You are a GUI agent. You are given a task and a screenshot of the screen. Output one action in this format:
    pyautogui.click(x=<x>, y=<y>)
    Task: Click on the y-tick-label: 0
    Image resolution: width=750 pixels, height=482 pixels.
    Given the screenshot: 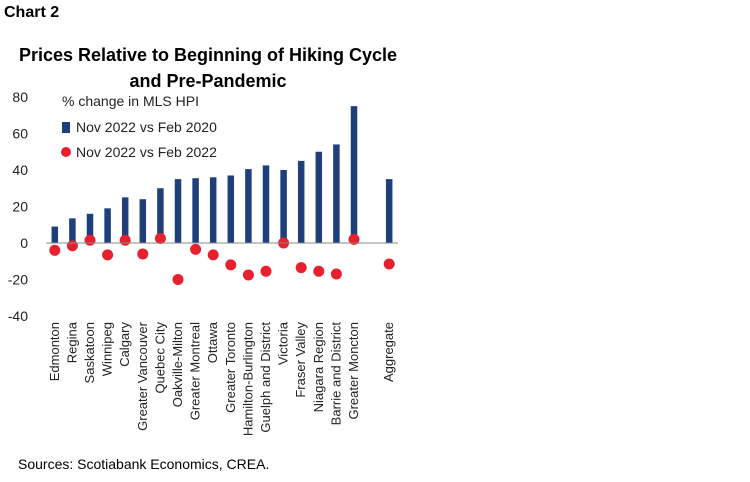 What is the action you would take?
    pyautogui.click(x=24, y=243)
    